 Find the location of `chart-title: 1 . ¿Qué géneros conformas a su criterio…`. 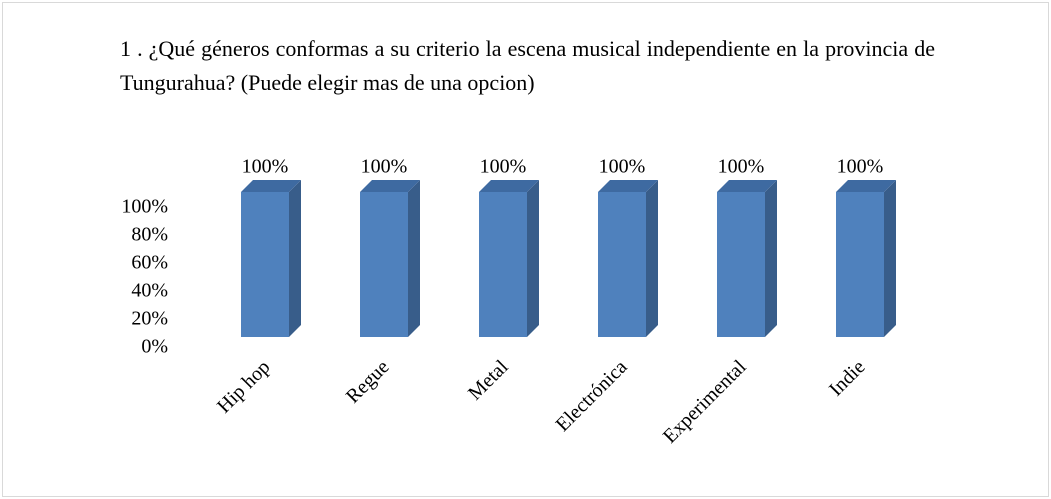

chart-title: 1 . ¿Qué géneros conformas a su criterio… is located at coordinates (527, 65).